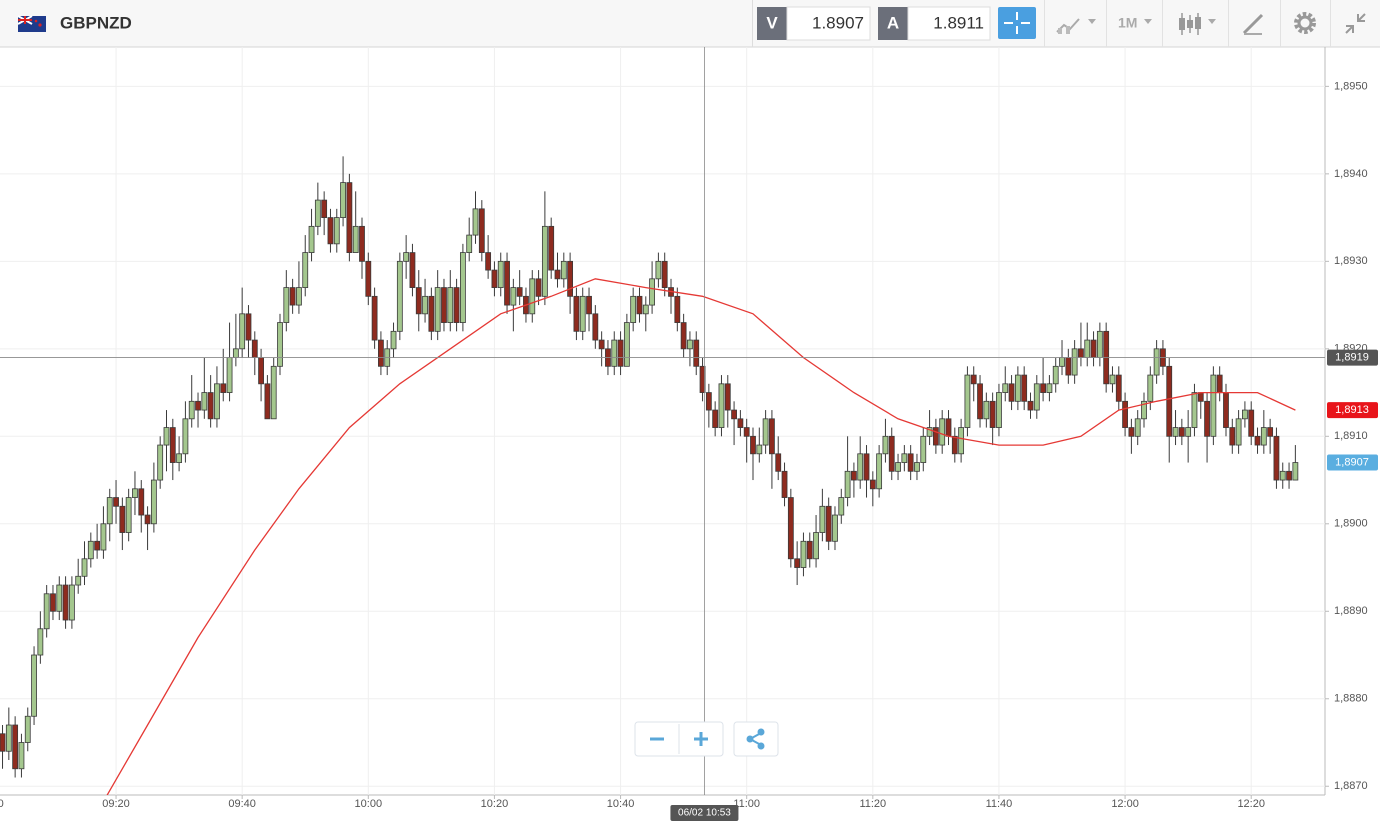  Describe the element at coordinates (1298, 23) in the screenshot. I see `settings-button` at that location.